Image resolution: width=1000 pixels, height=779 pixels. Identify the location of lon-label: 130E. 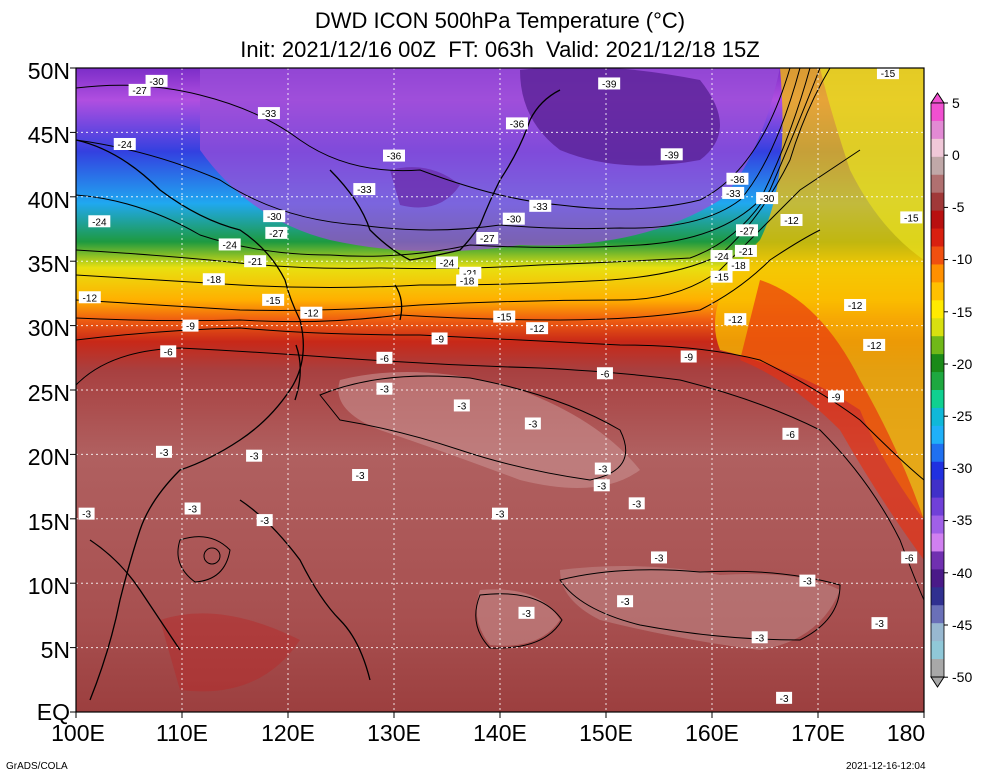
(394, 733).